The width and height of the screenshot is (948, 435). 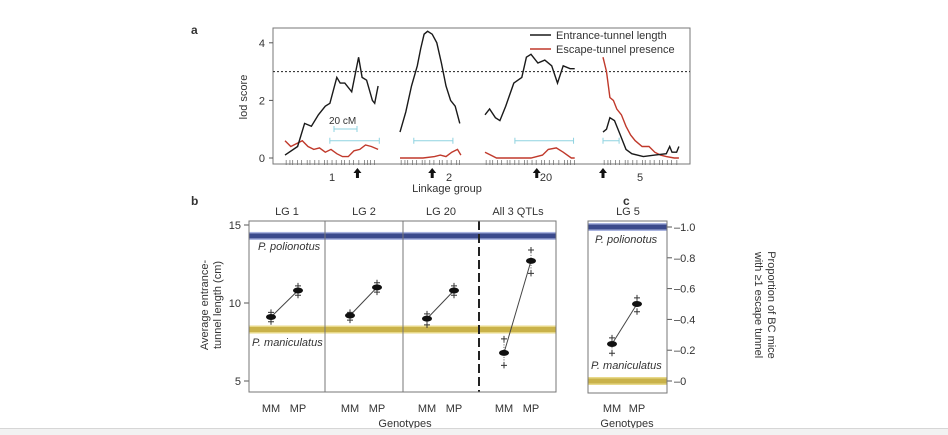 What do you see at coordinates (627, 381) in the screenshot?
I see `p-maniculatus-line` at bounding box center [627, 381].